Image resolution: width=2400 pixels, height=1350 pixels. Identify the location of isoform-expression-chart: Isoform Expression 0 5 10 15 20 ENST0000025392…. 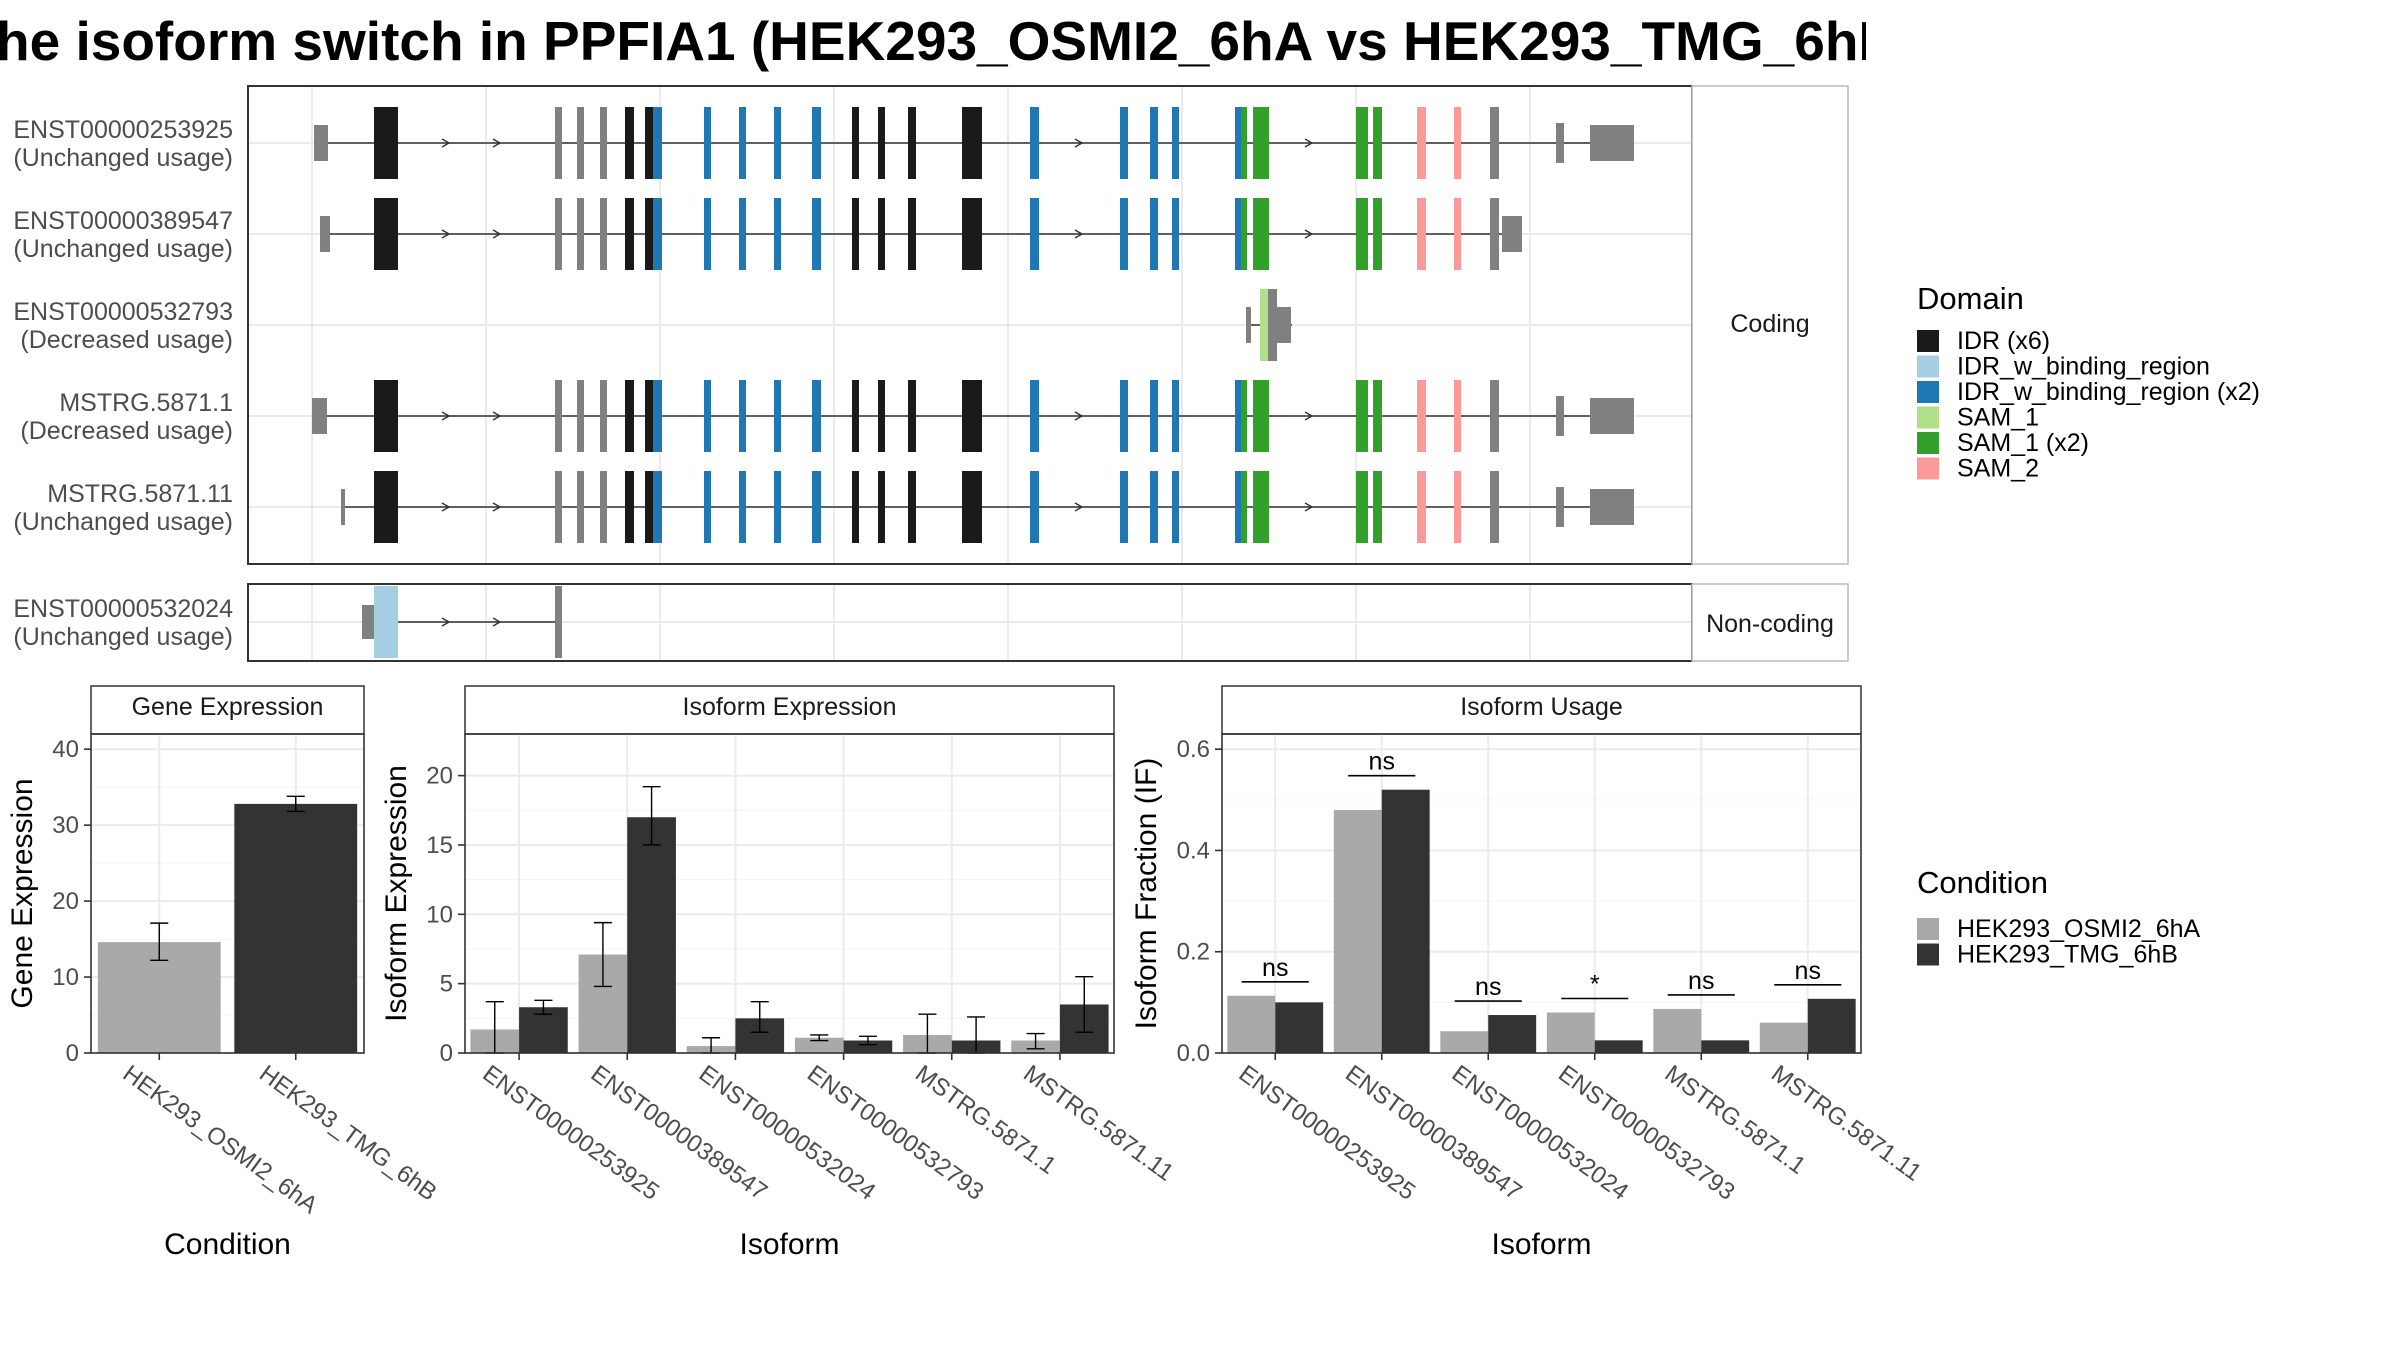
(779, 973).